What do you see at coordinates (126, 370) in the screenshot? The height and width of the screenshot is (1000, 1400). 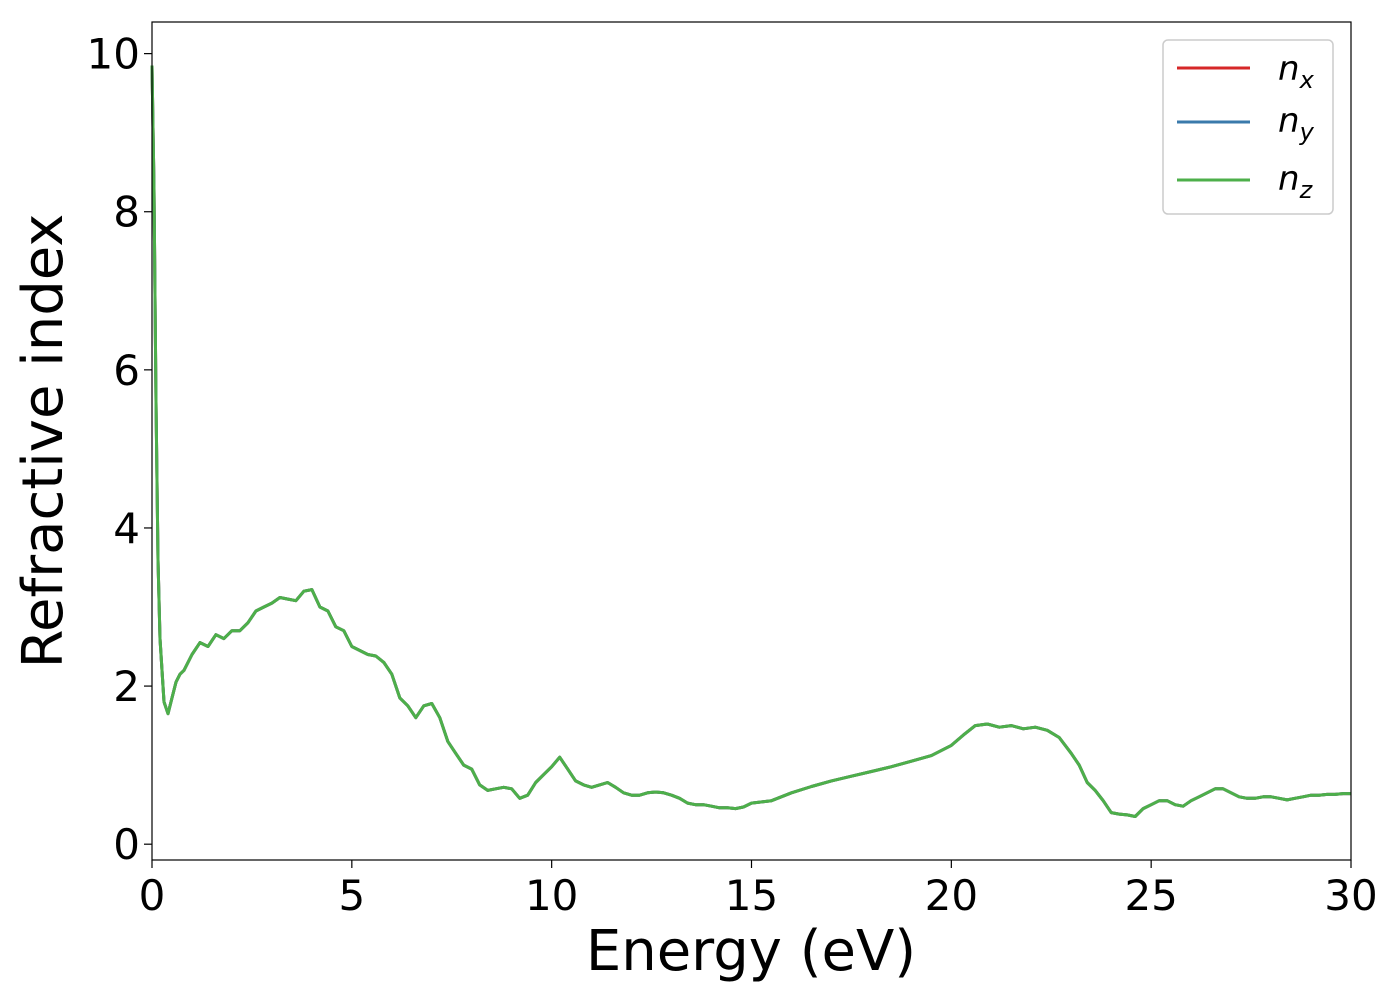 I see `y-tick-label: 6` at bounding box center [126, 370].